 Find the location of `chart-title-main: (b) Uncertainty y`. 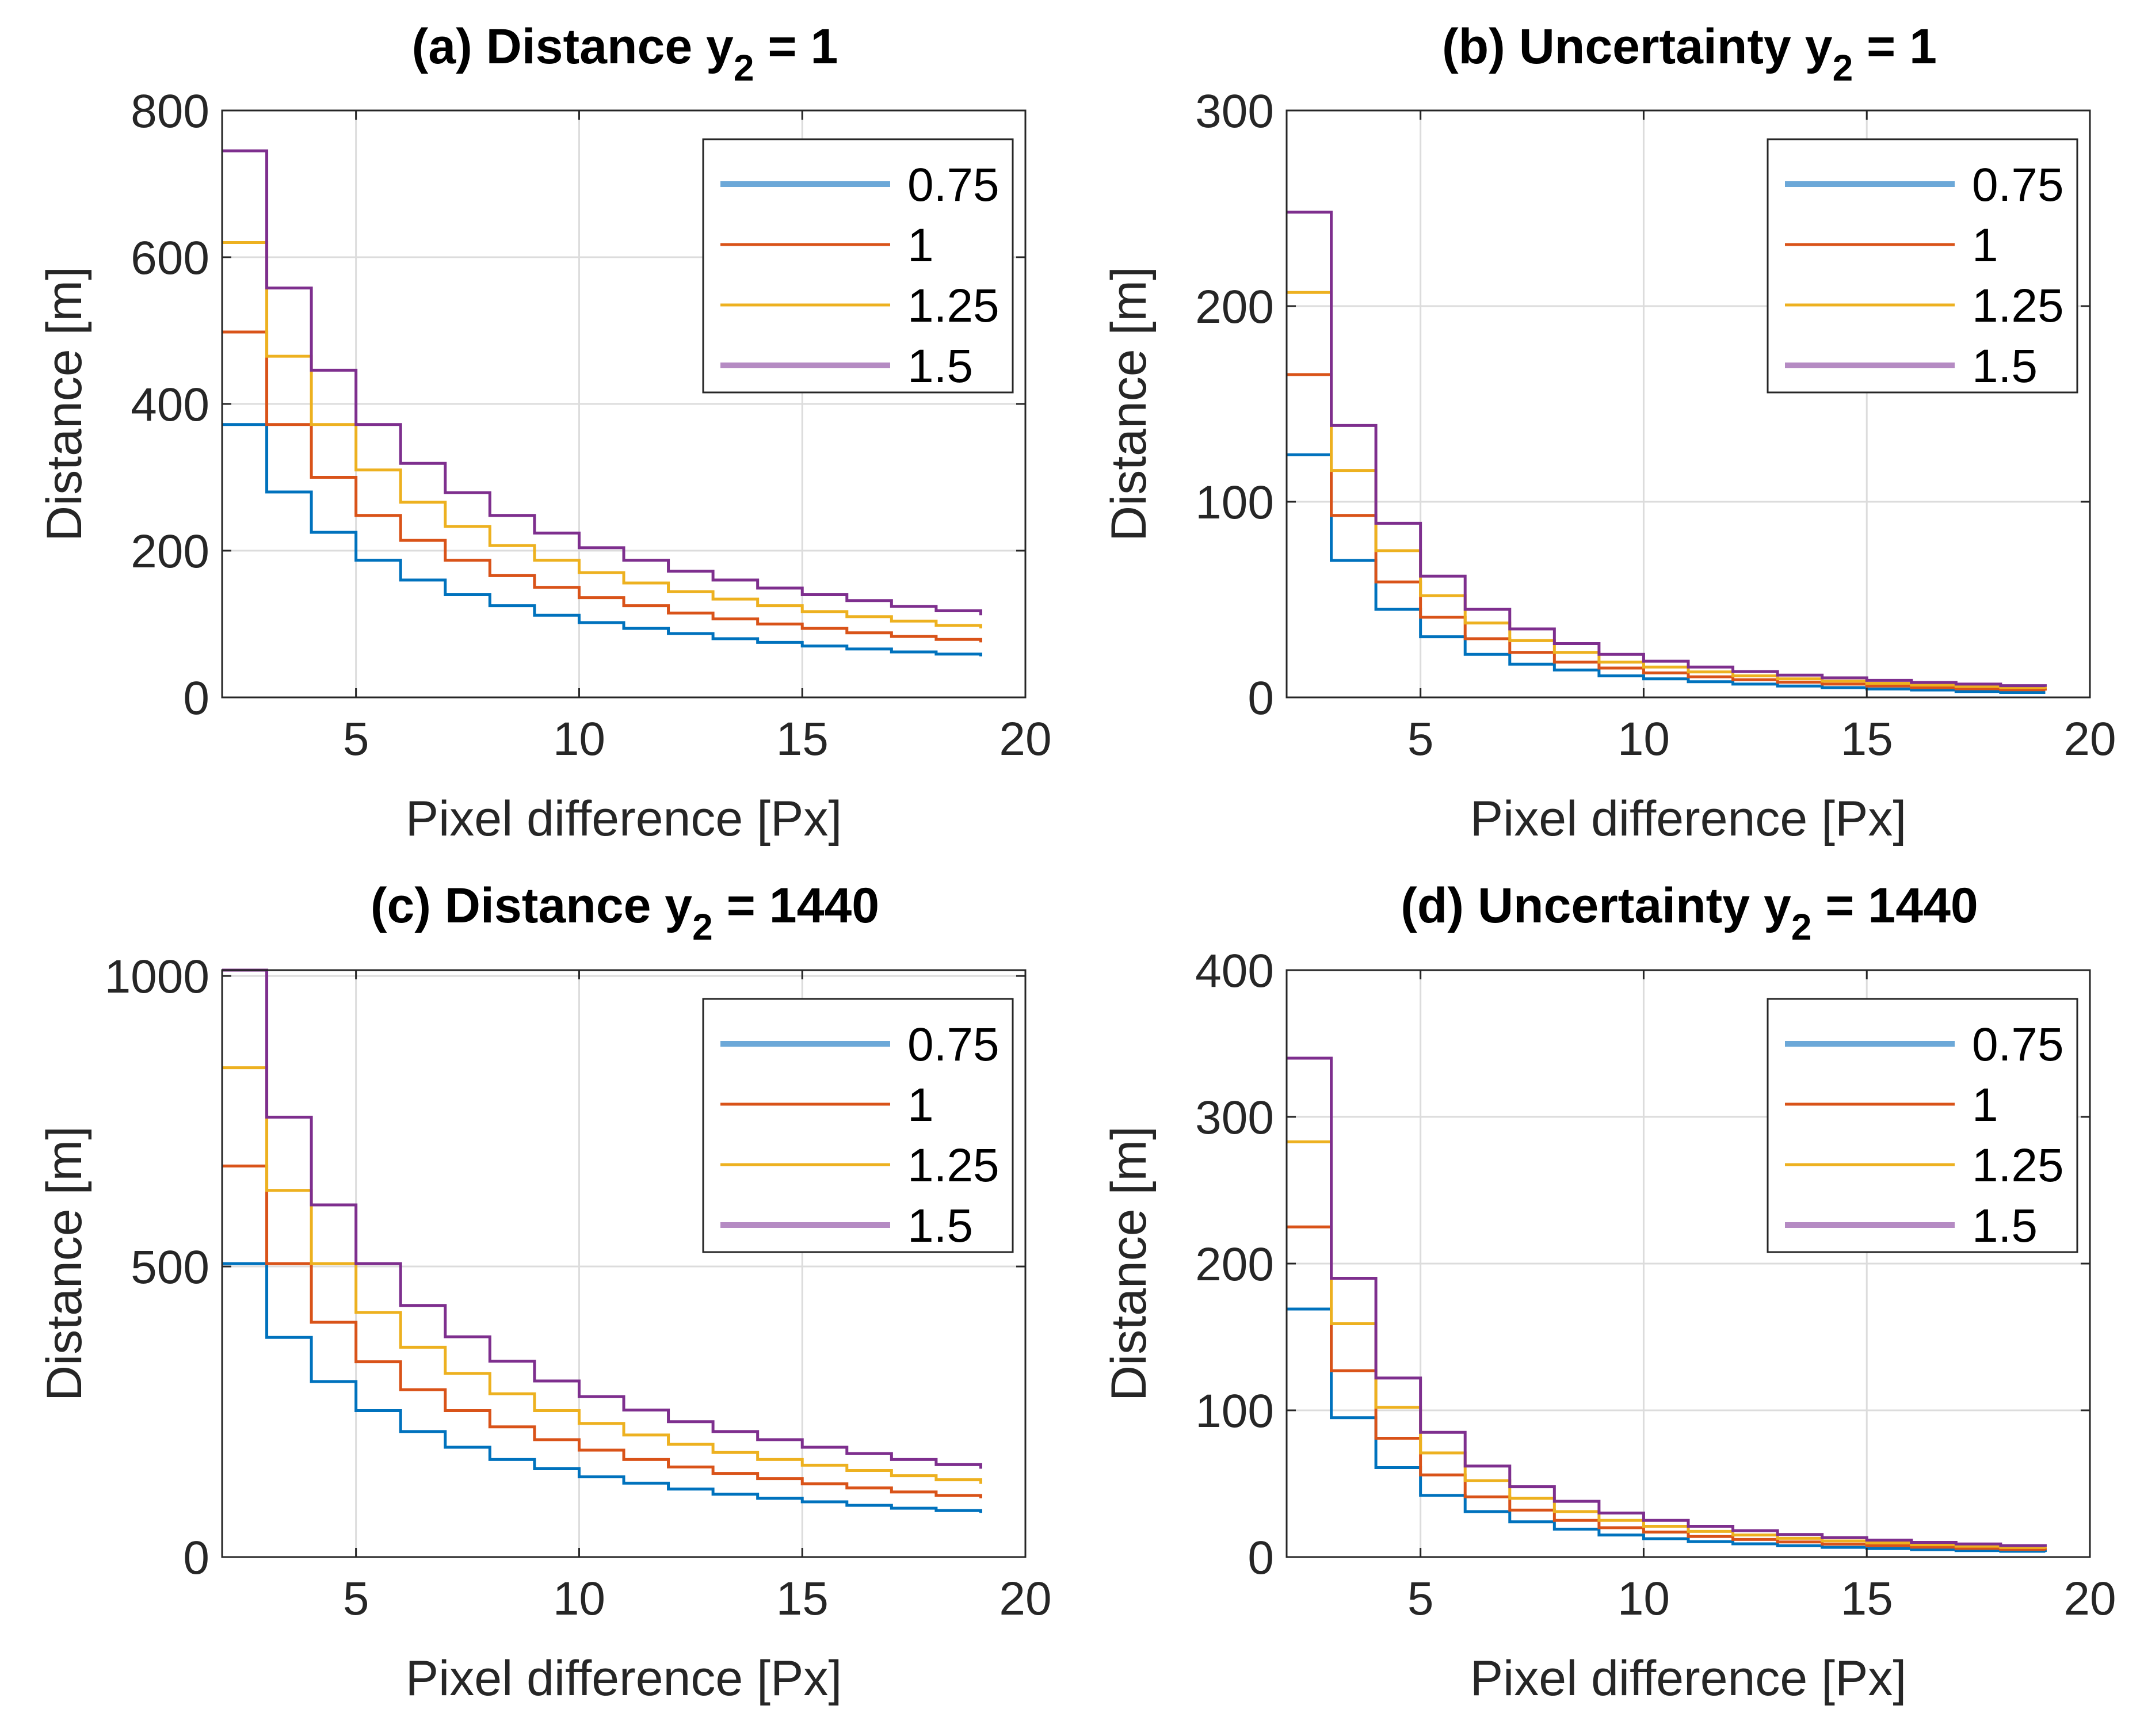

chart-title-main: (b) Uncertainty y is located at coordinates (1638, 46).